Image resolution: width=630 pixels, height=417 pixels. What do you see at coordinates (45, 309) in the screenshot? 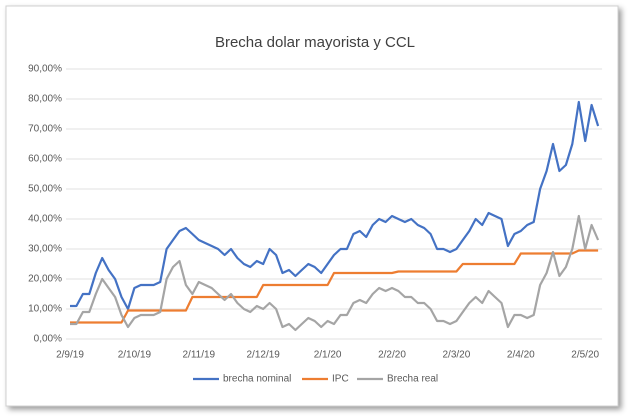
I see `y-tick-label: 10,00%` at bounding box center [45, 309].